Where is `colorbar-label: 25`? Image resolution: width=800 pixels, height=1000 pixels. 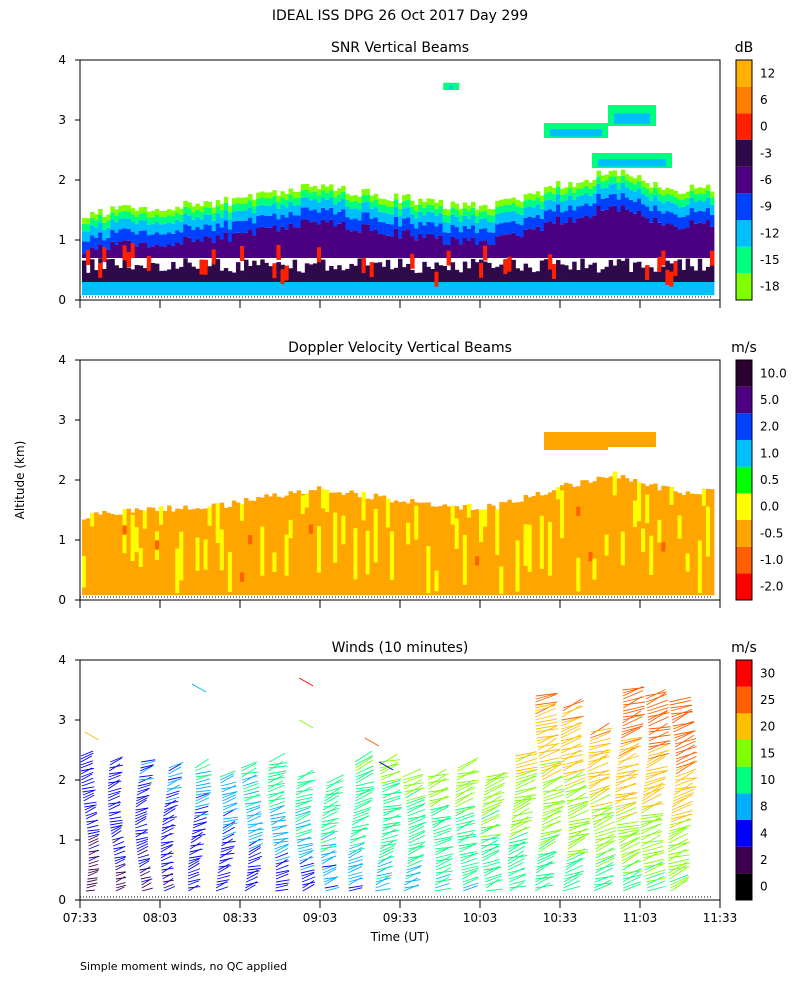
colorbar-label: 25 is located at coordinates (767, 700).